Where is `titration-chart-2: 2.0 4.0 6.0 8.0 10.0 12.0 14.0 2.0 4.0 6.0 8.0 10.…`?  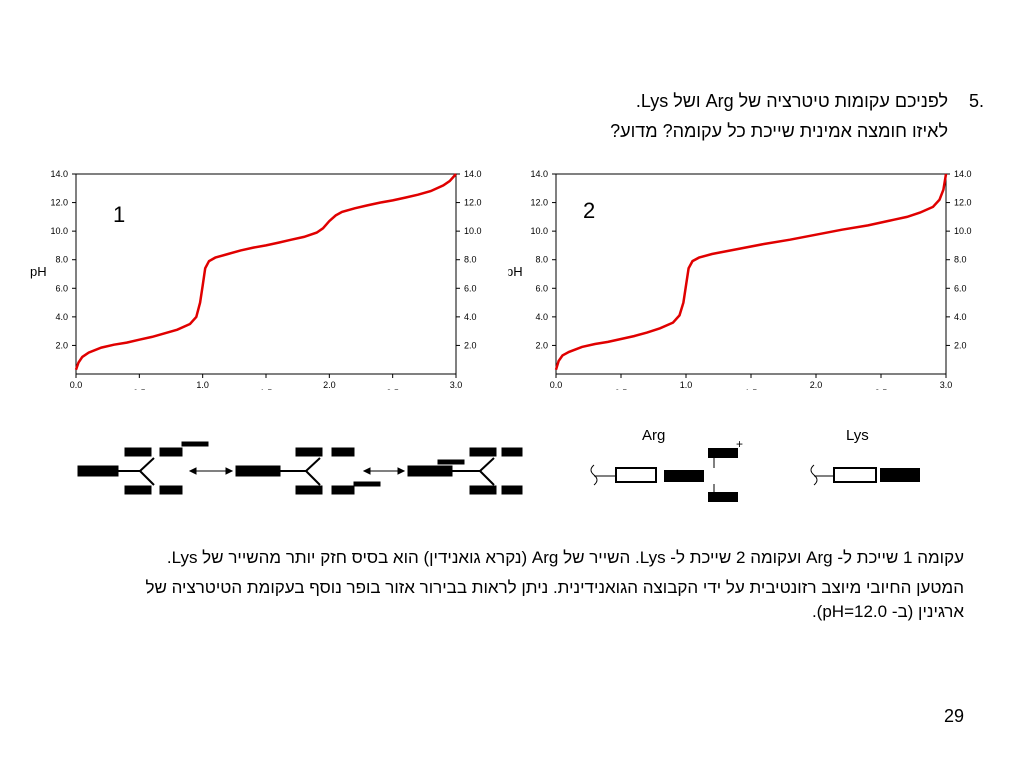
titration-chart-2: 2.0 4.0 6.0 8.0 10.0 12.0 14.0 2.0 4.0 6.0 8.0 10.… is located at coordinates (740, 279).